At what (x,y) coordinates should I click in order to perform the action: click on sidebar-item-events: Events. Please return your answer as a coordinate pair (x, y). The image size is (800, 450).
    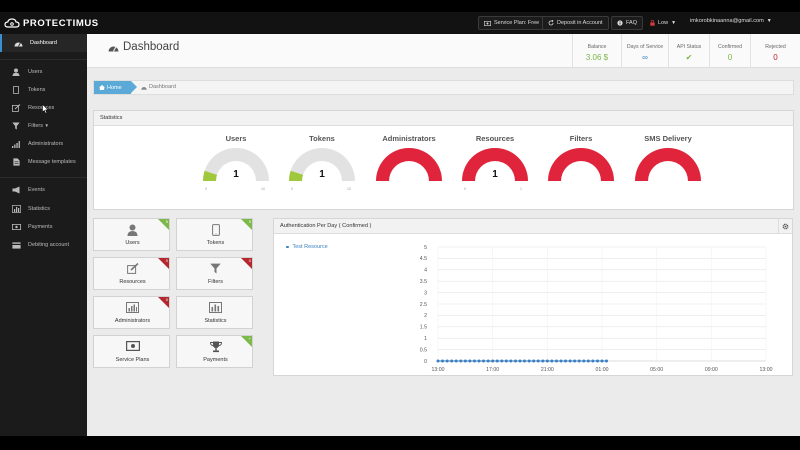
    Looking at the image, I should click on (43, 190).